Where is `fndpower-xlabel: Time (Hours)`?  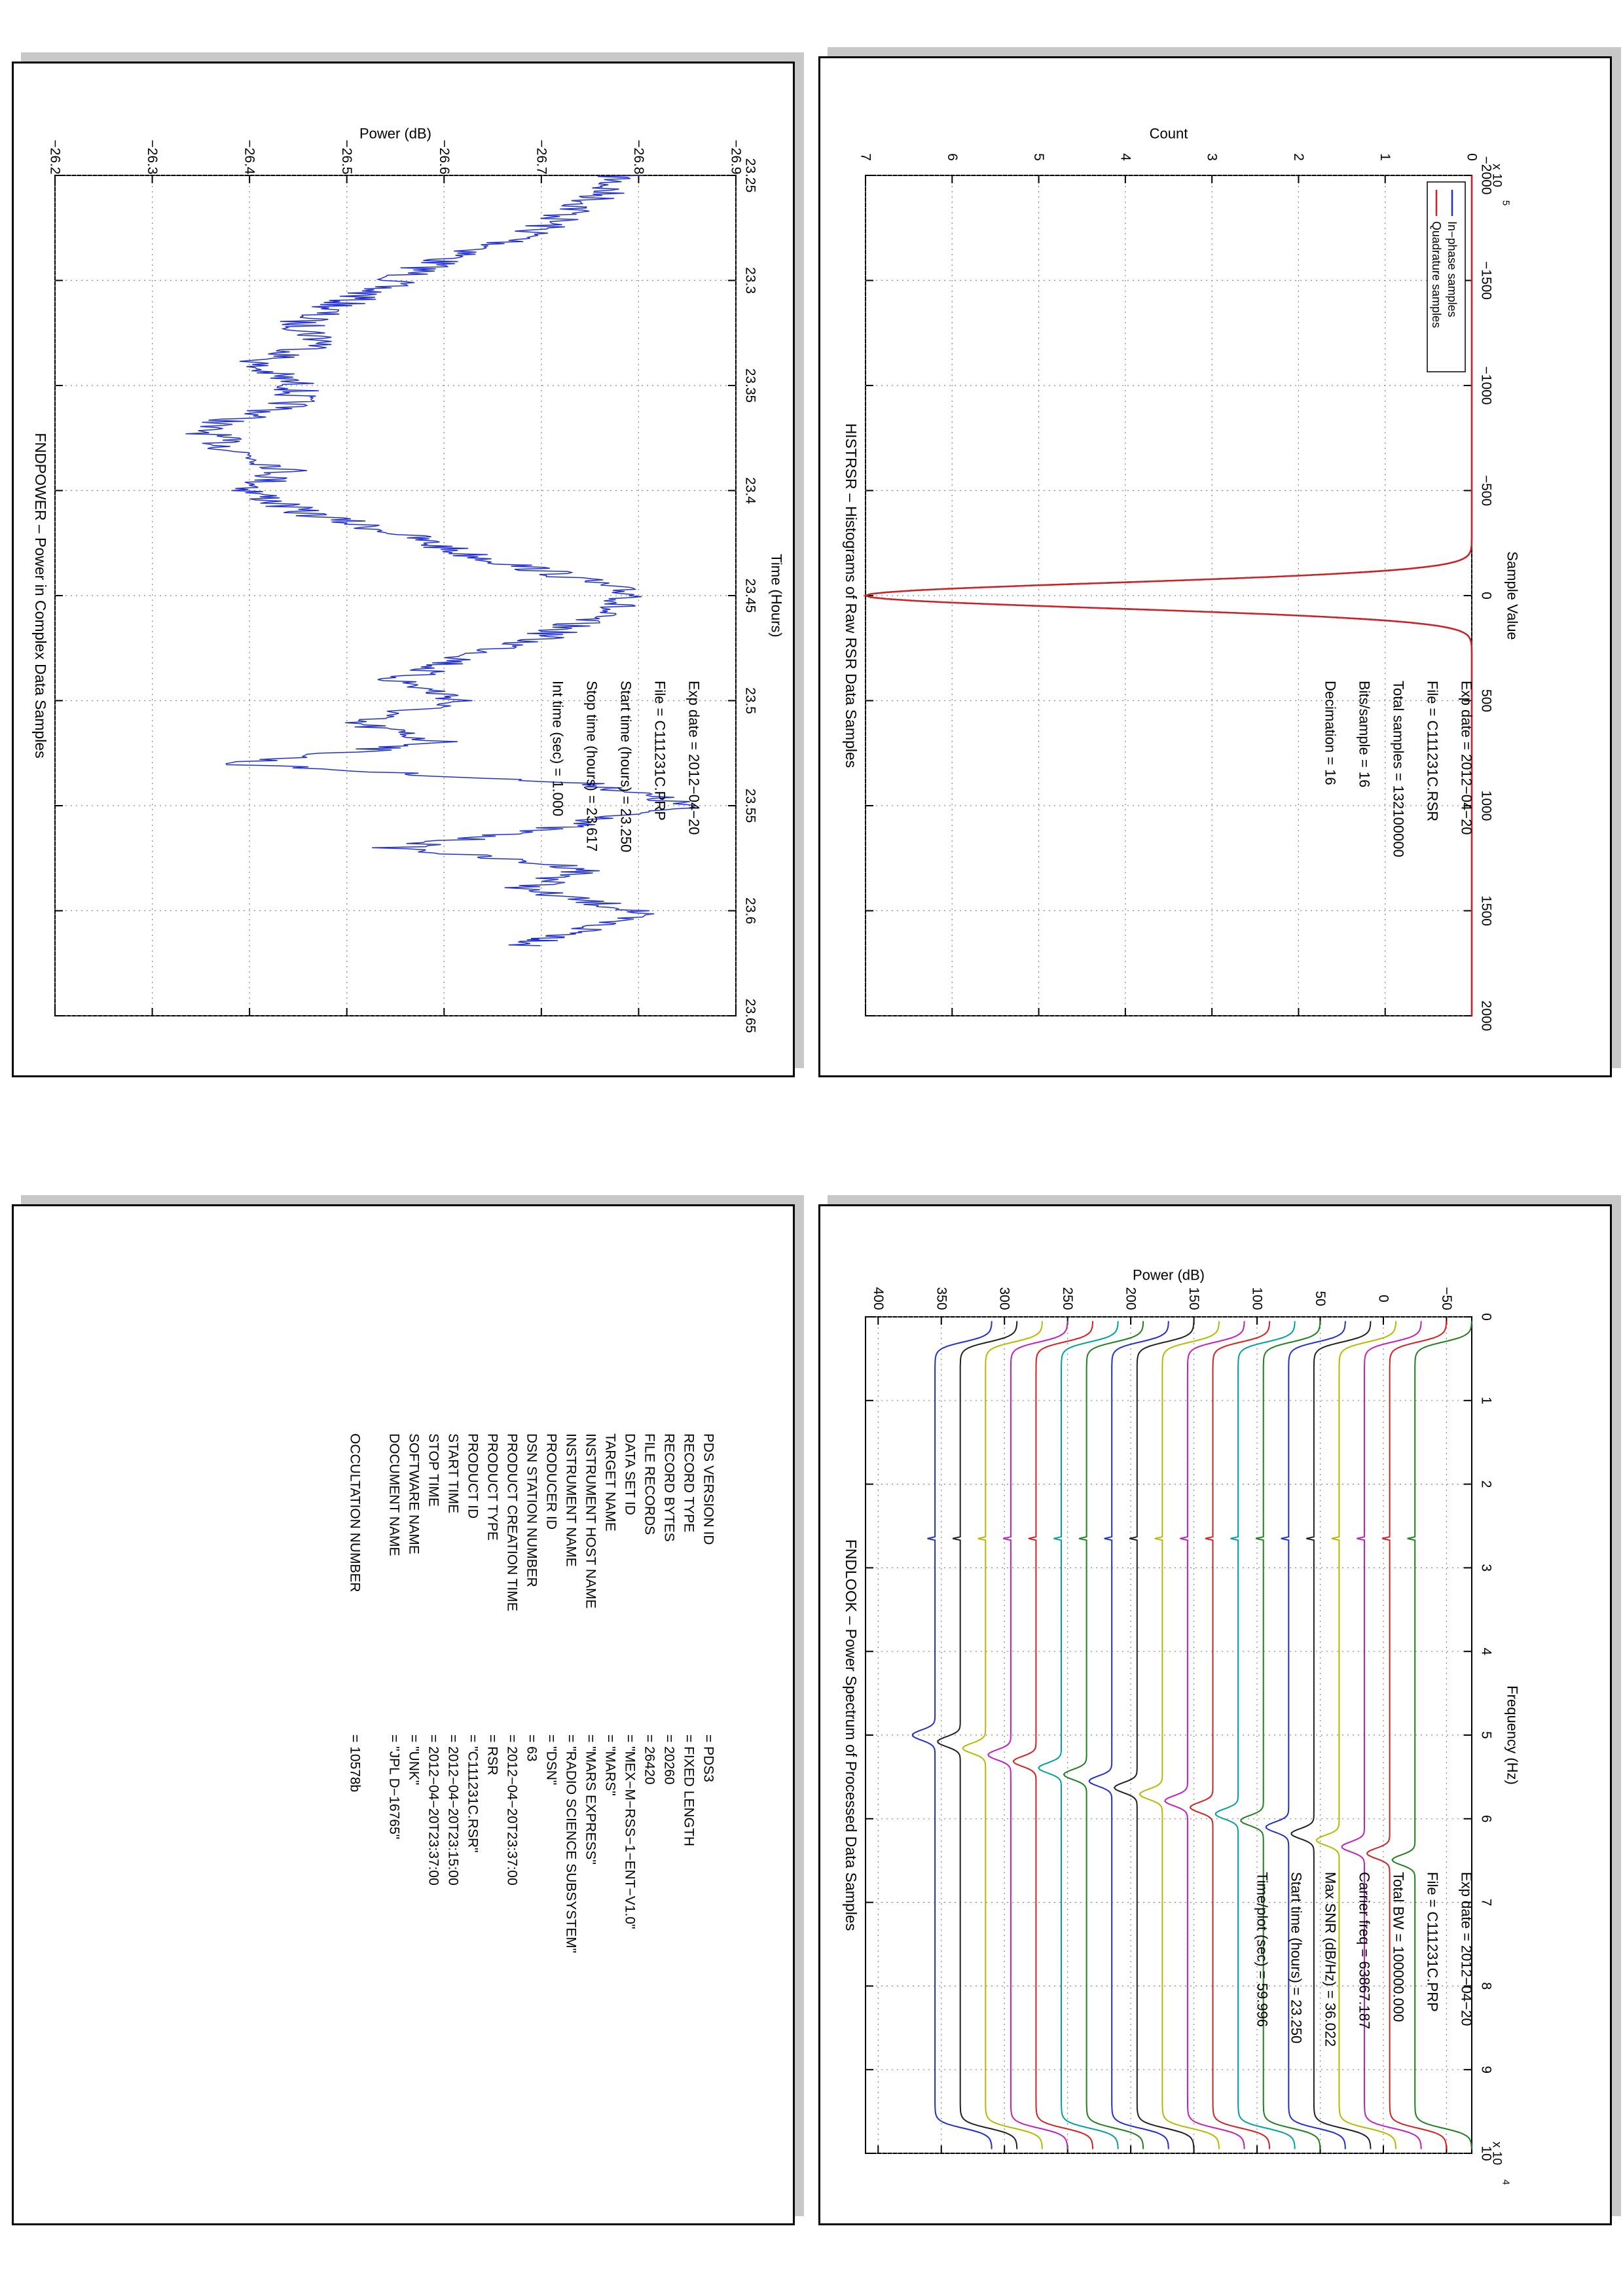 fndpower-xlabel: Time (Hours) is located at coordinates (777, 595).